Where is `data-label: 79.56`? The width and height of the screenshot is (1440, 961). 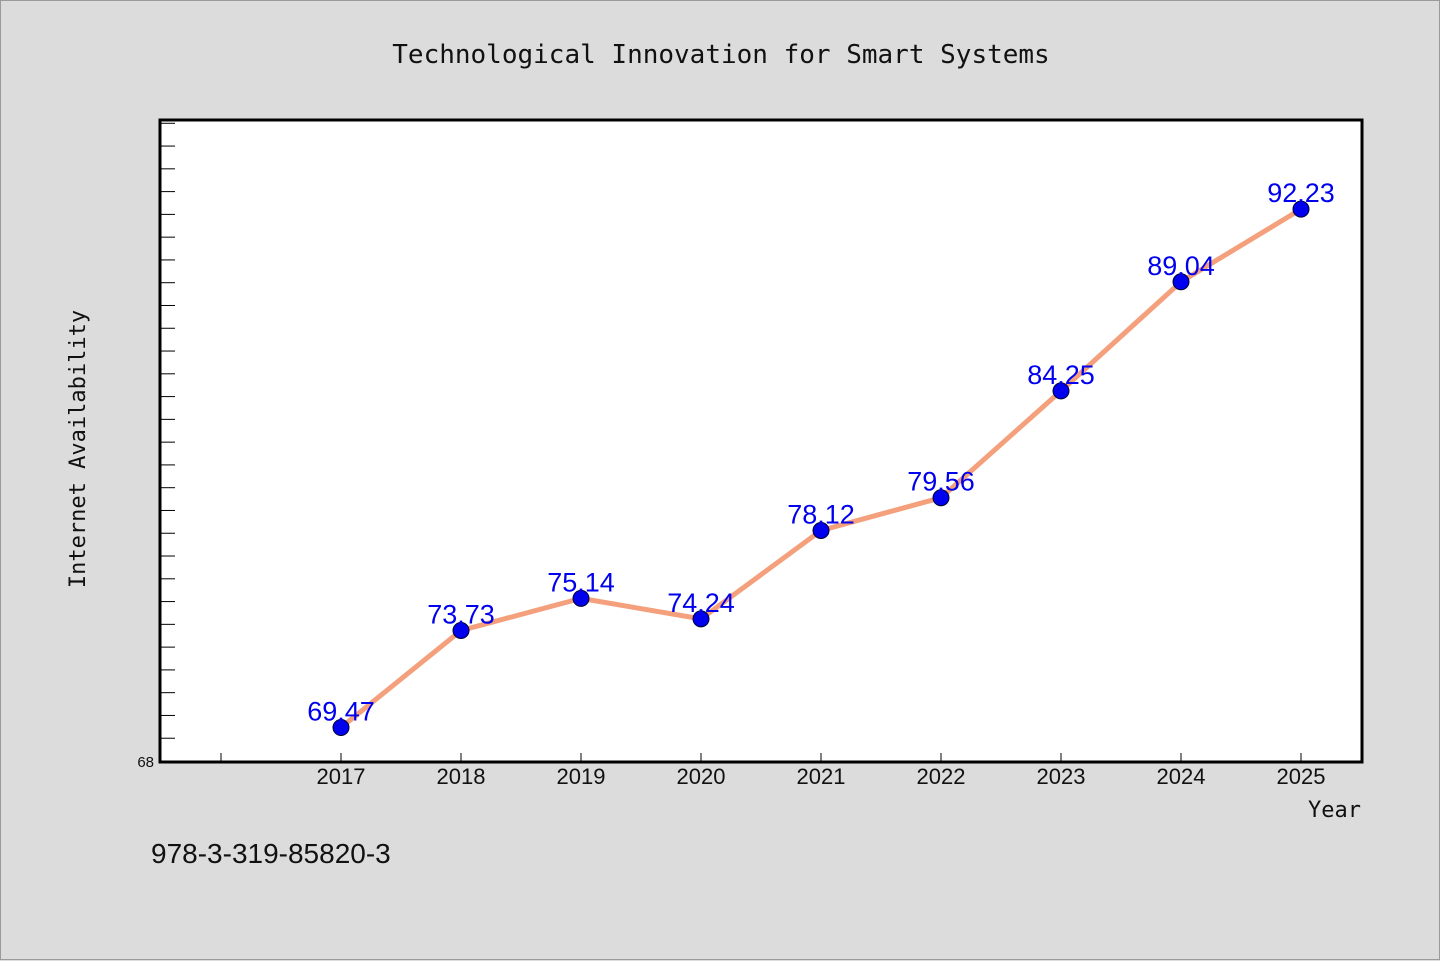 data-label: 79.56 is located at coordinates (941, 482).